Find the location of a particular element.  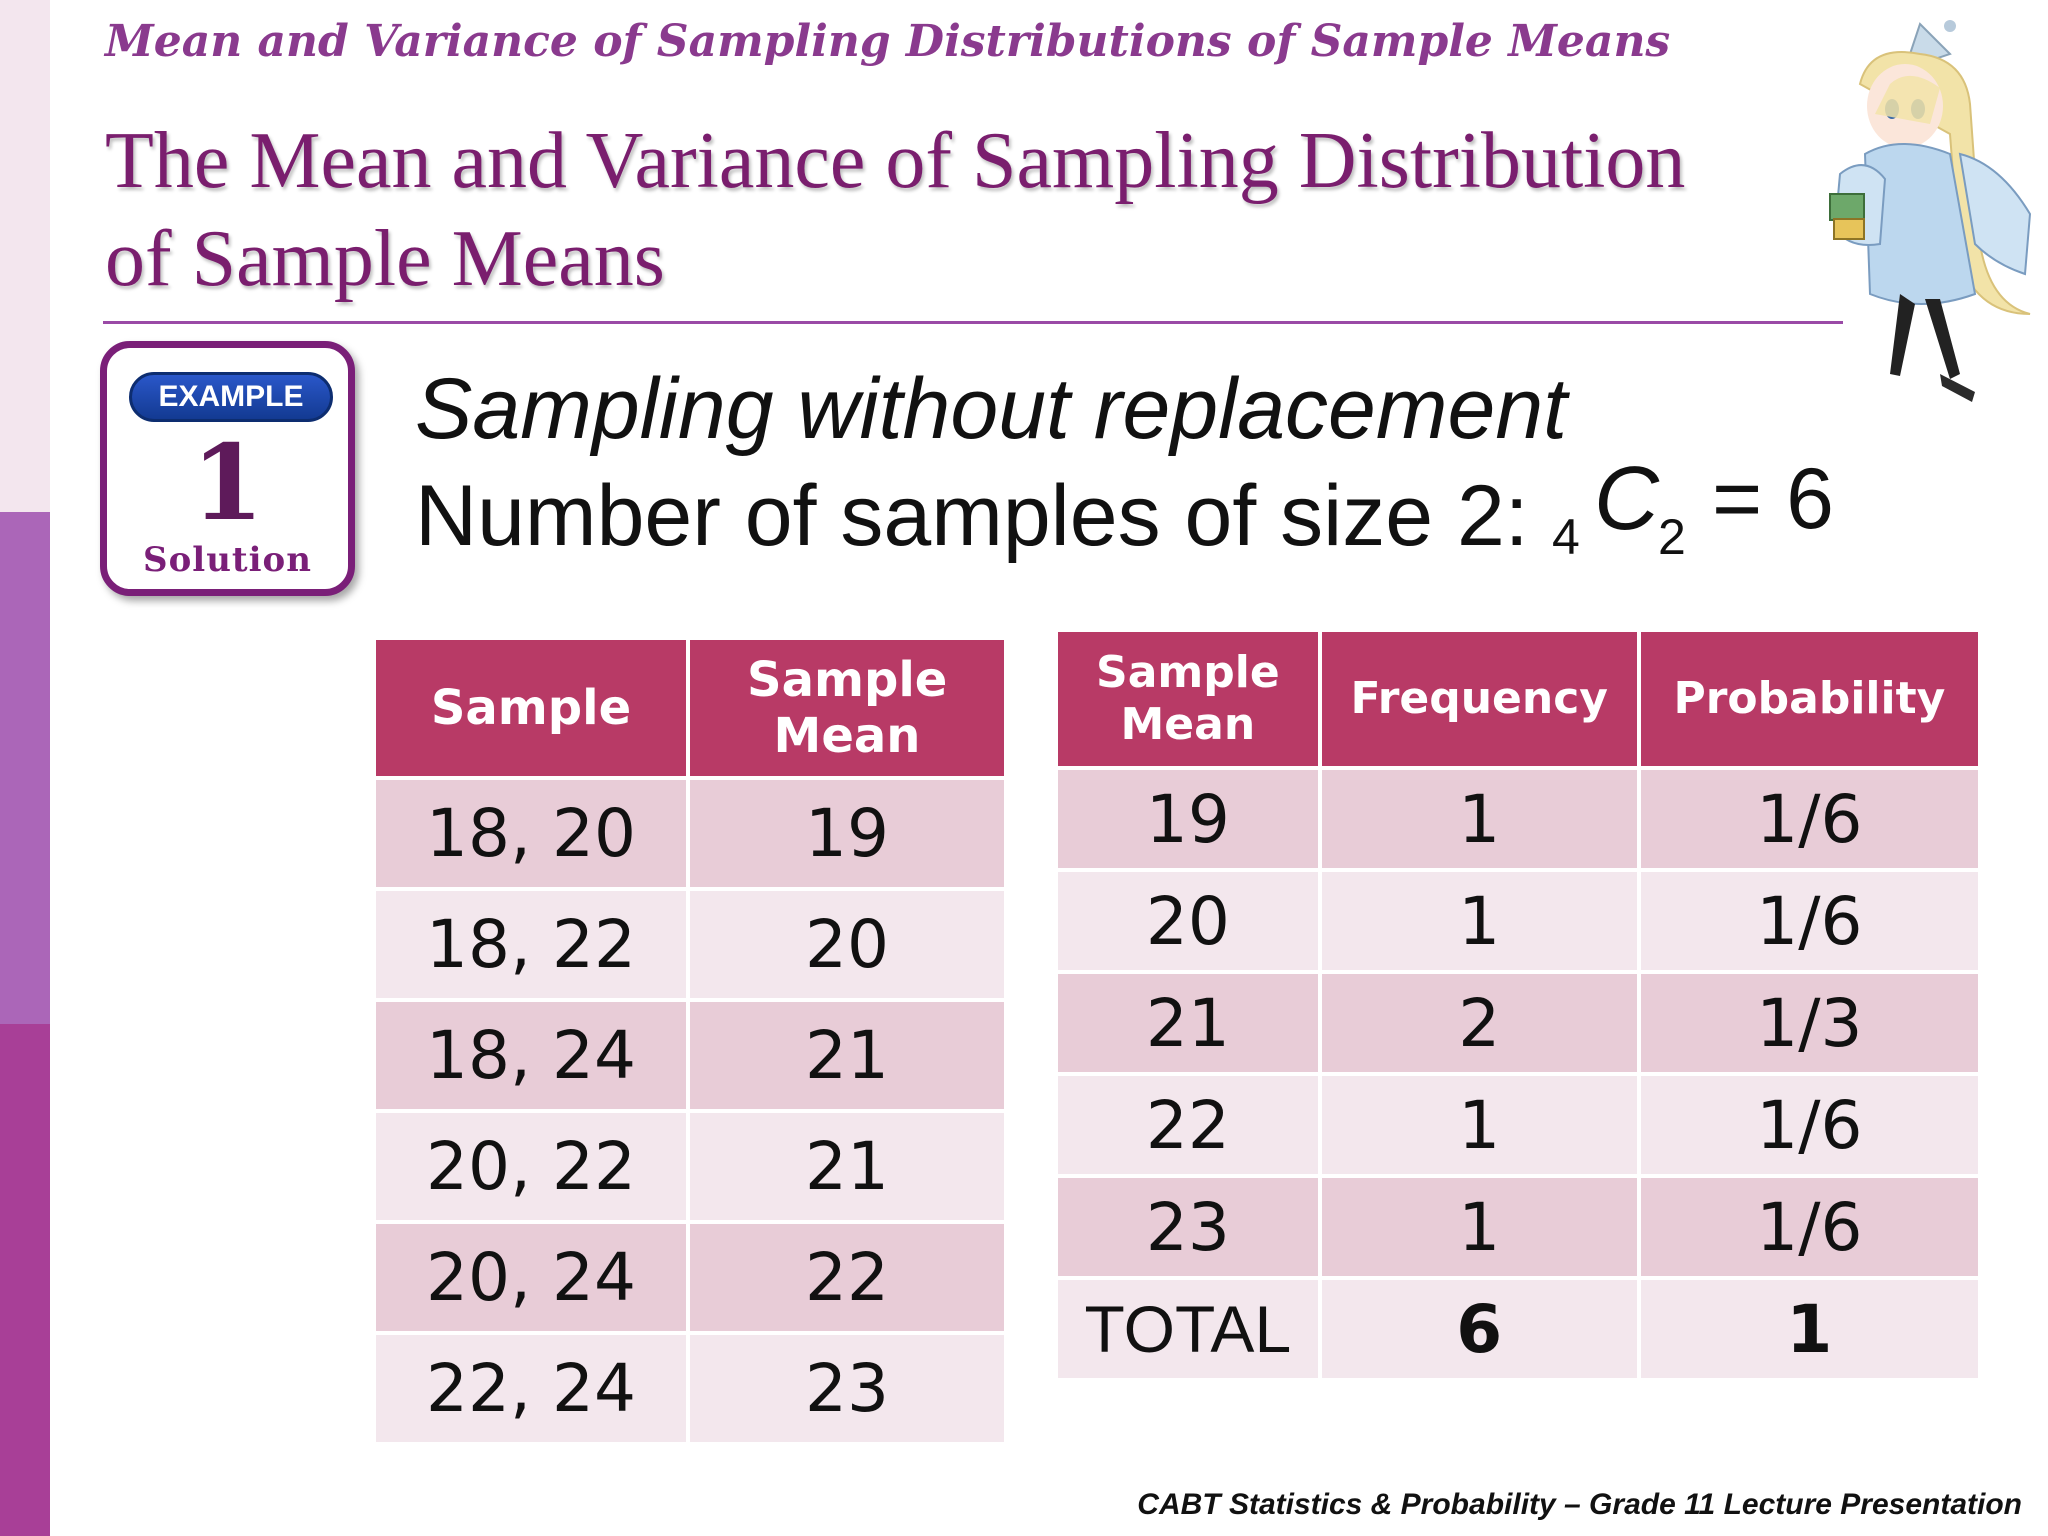

table-row: 19 1 1/6 is located at coordinates (1518, 819).